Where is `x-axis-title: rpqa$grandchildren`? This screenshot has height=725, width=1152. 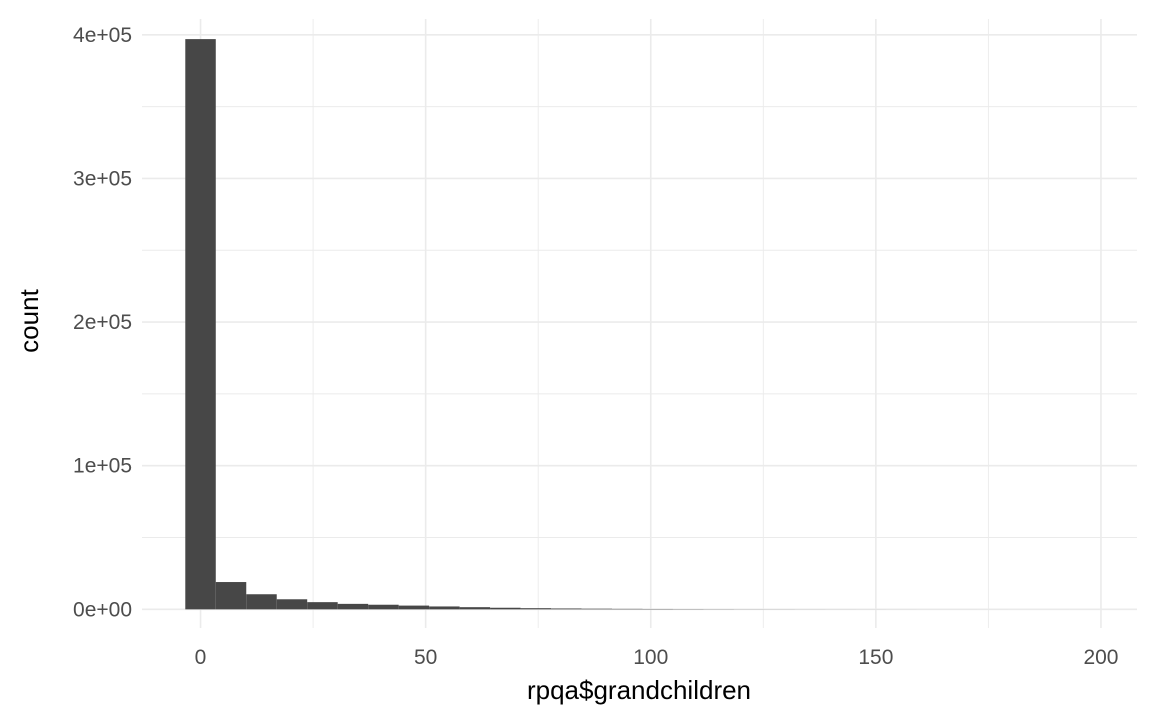 x-axis-title: rpqa$grandchildren is located at coordinates (639, 690).